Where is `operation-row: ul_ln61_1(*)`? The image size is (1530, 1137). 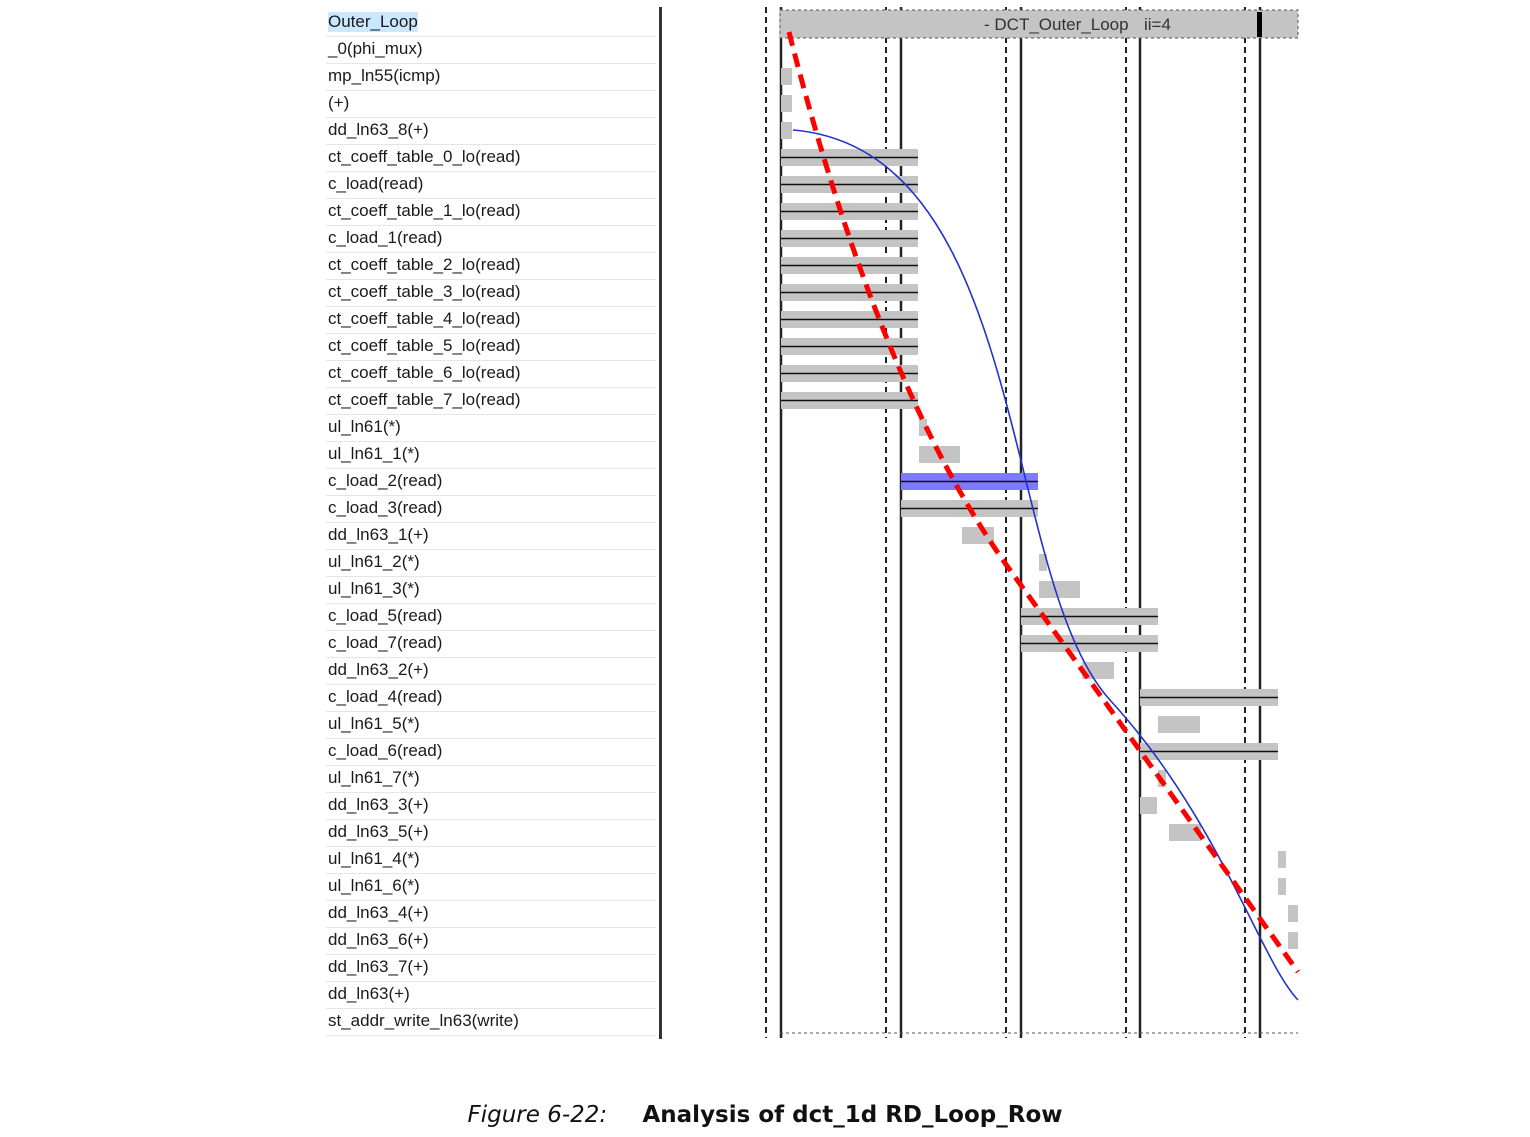
operation-row: ul_ln61_1(*) is located at coordinates (491, 455).